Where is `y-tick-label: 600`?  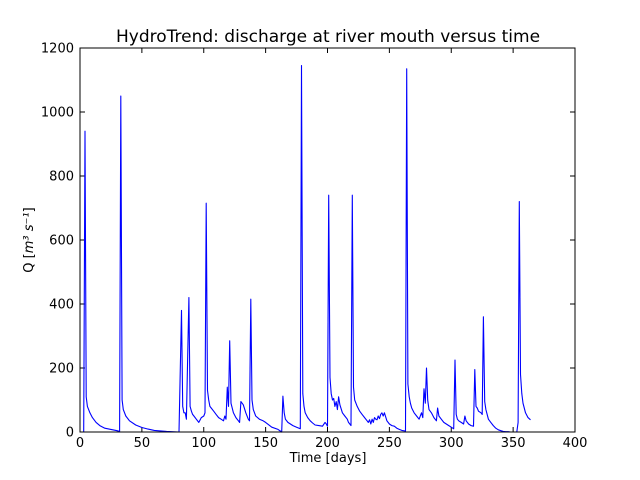
y-tick-label: 600 is located at coordinates (61, 241).